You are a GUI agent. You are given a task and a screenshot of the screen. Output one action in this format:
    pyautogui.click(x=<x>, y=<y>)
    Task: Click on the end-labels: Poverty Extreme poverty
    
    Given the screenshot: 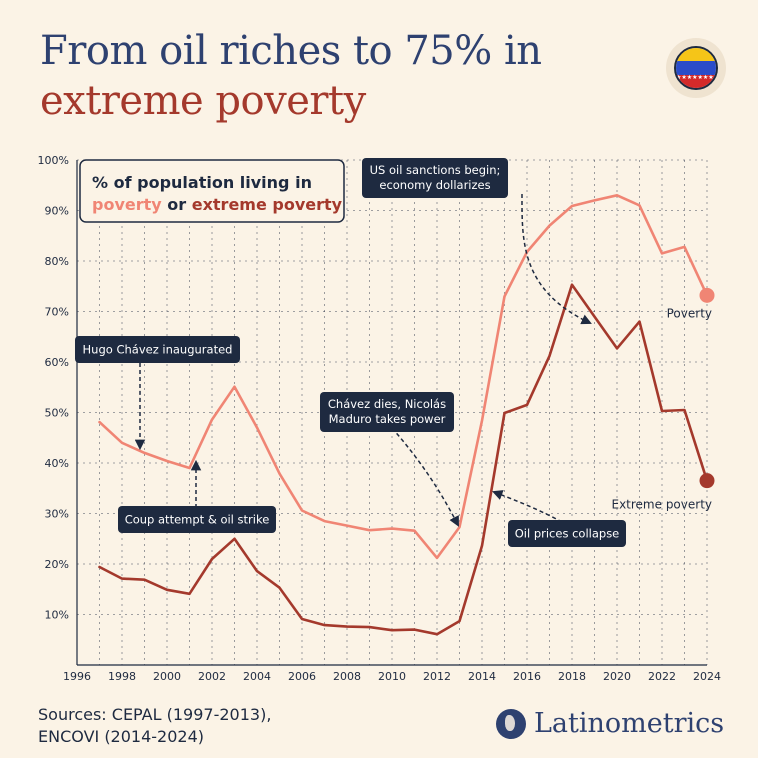 What is the action you would take?
    pyautogui.click(x=661, y=408)
    